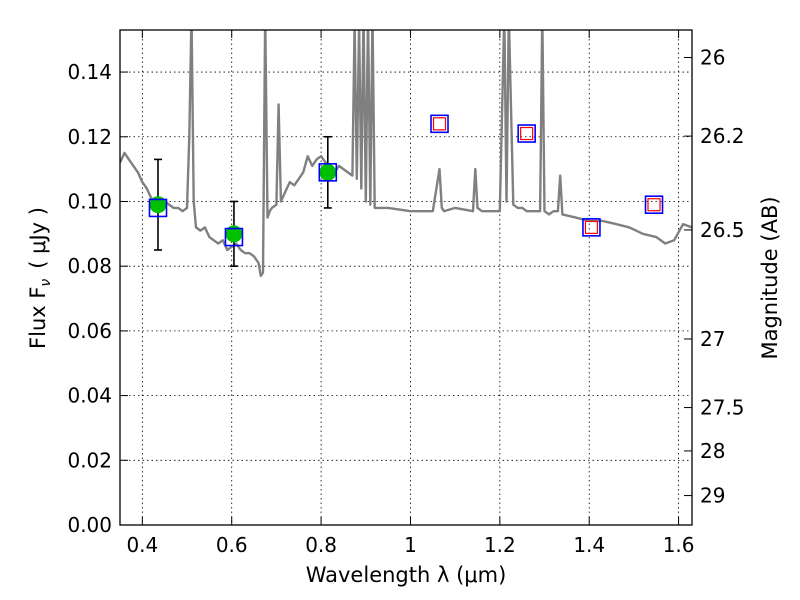 Image resolution: width=800 pixels, height=600 pixels. I want to click on y-tick-label: 0.06, so click(89, 331).